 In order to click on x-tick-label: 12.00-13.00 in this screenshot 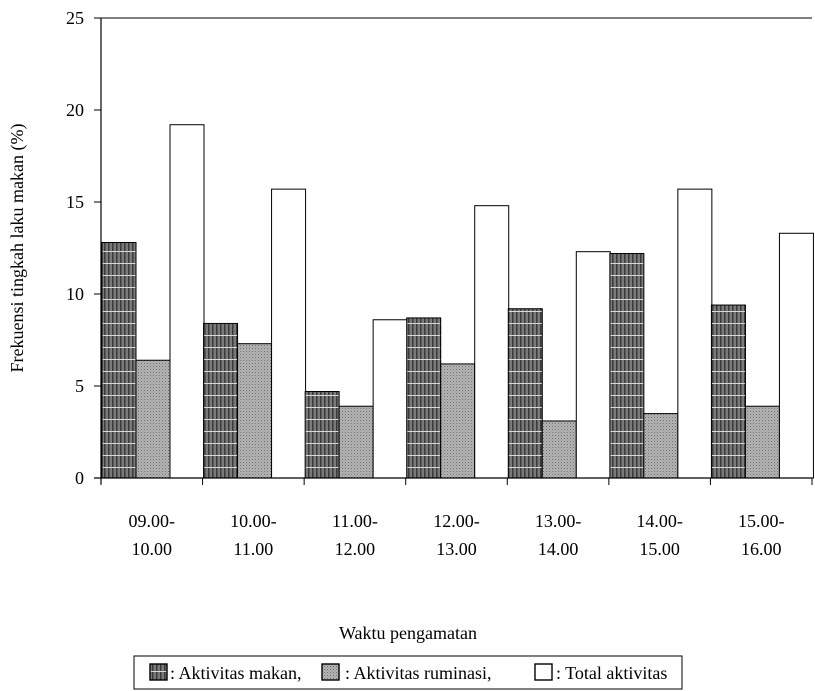, I will do `click(456, 535)`.